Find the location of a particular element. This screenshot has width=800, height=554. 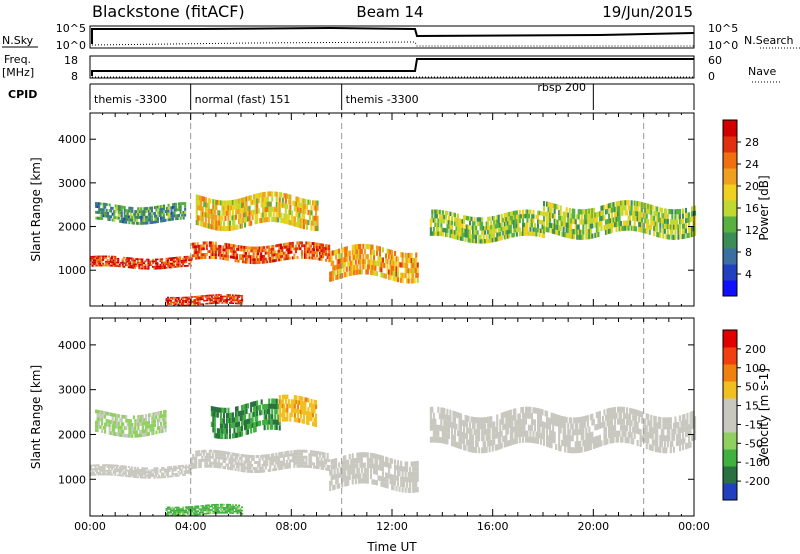

freq-label: Freq. is located at coordinates (17, 59).